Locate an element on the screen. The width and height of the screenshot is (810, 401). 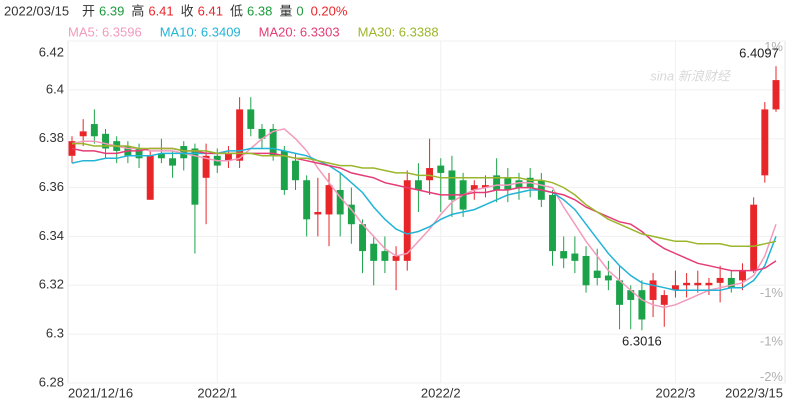
y-tick-label: 6.32 is located at coordinates (51, 284).